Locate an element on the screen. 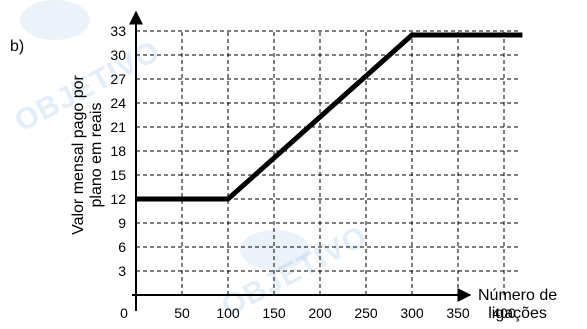  x-tick-label: 100 is located at coordinates (228, 313).